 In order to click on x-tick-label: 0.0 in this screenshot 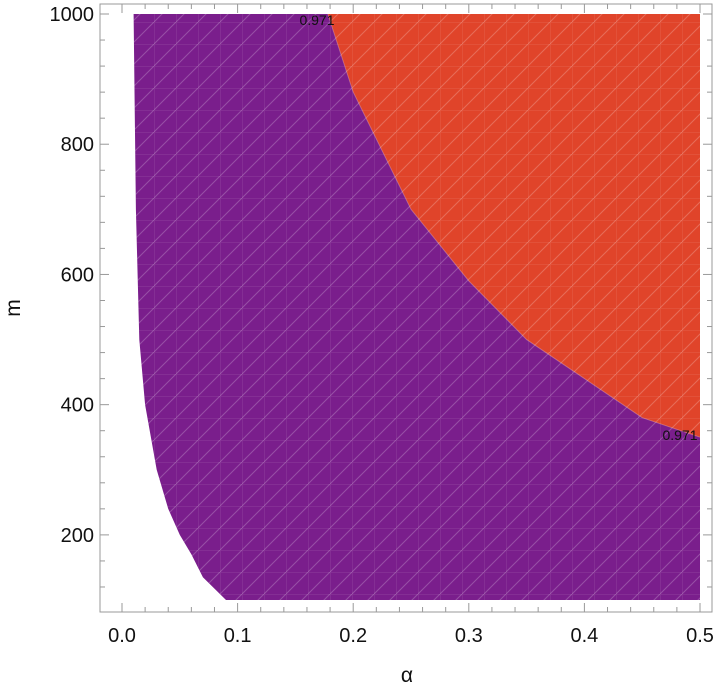, I will do `click(122, 636)`.